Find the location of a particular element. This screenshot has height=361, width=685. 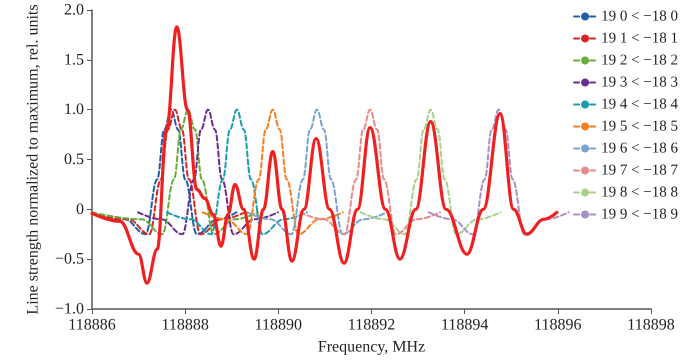

legend-label: 19 1 < −18 1 is located at coordinates (639, 38).